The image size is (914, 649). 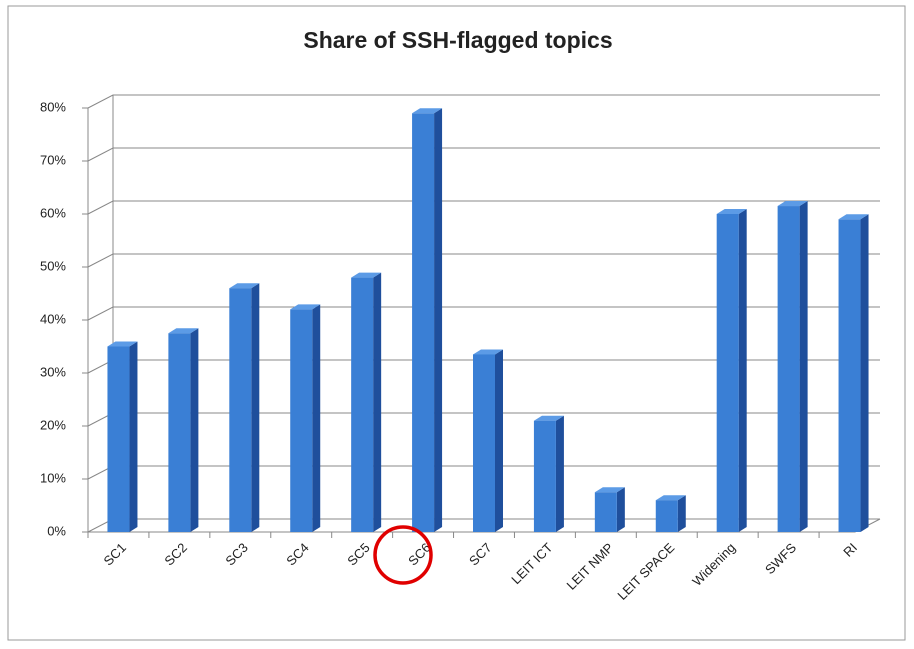 I want to click on y-tick-label: 20%, so click(x=53, y=424).